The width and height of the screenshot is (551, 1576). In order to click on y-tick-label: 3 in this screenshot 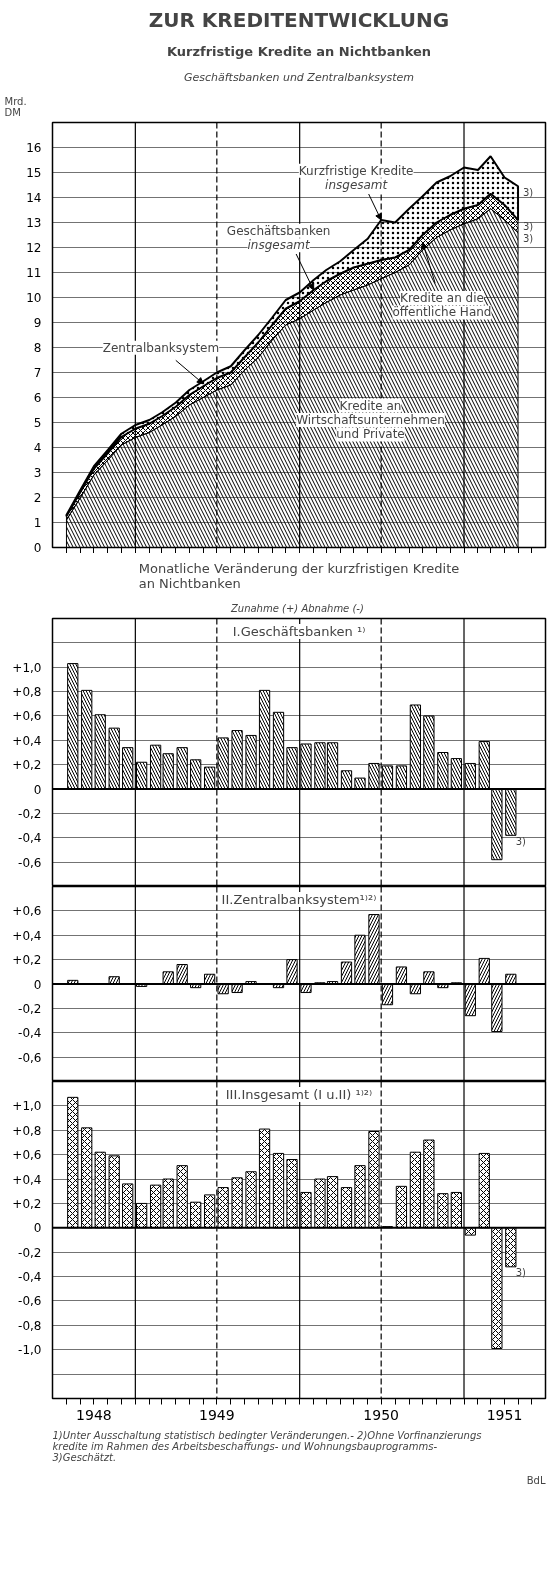, I will do `click(37, 473)`.